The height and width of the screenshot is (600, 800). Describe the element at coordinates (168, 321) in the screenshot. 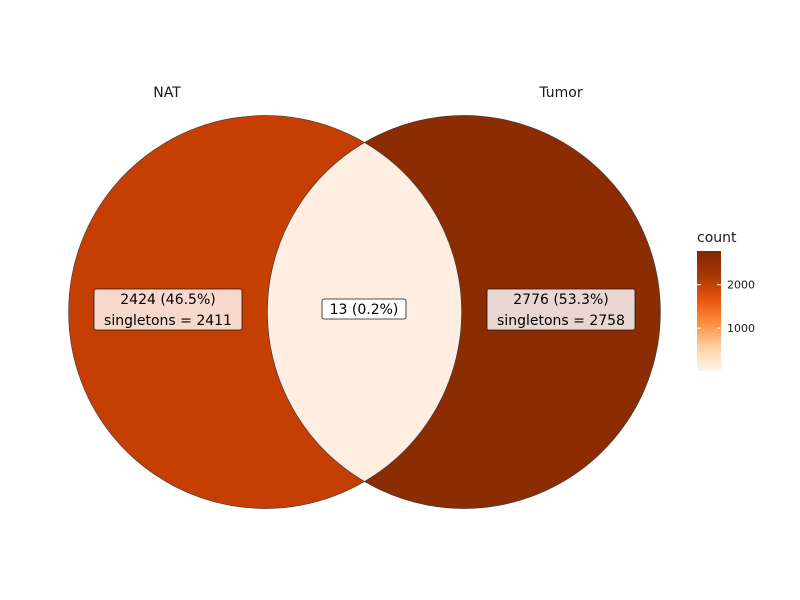

I see `label-nat-singletons: singletons = 2411` at that location.